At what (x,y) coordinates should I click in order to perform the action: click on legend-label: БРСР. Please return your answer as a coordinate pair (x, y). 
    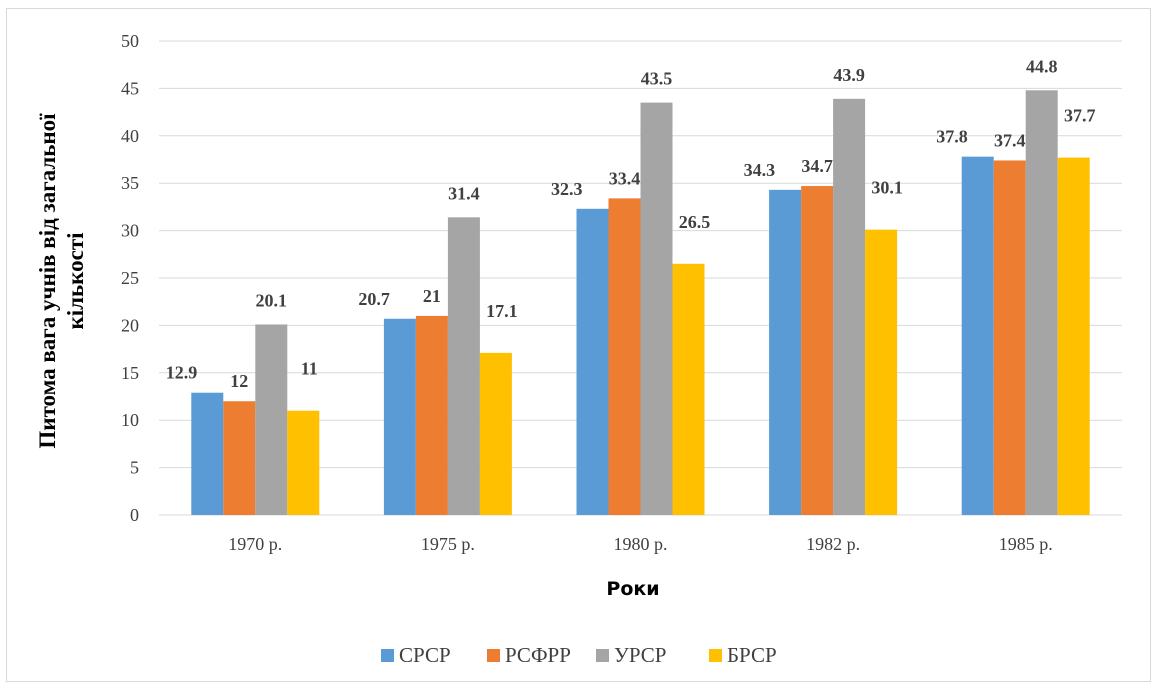
    Looking at the image, I should click on (752, 655).